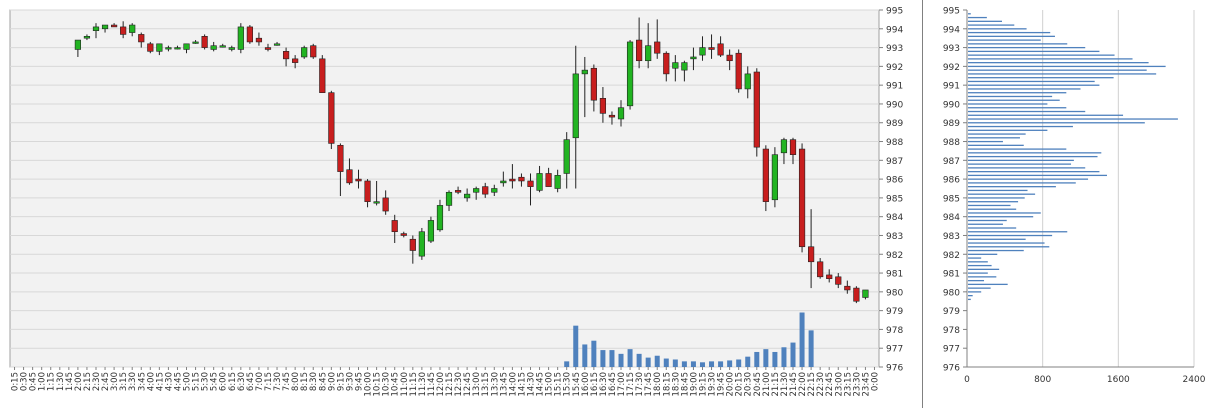 The width and height of the screenshot is (1211, 412). Describe the element at coordinates (287, 381) in the screenshot. I see `x-tick-label: 7:45` at that location.